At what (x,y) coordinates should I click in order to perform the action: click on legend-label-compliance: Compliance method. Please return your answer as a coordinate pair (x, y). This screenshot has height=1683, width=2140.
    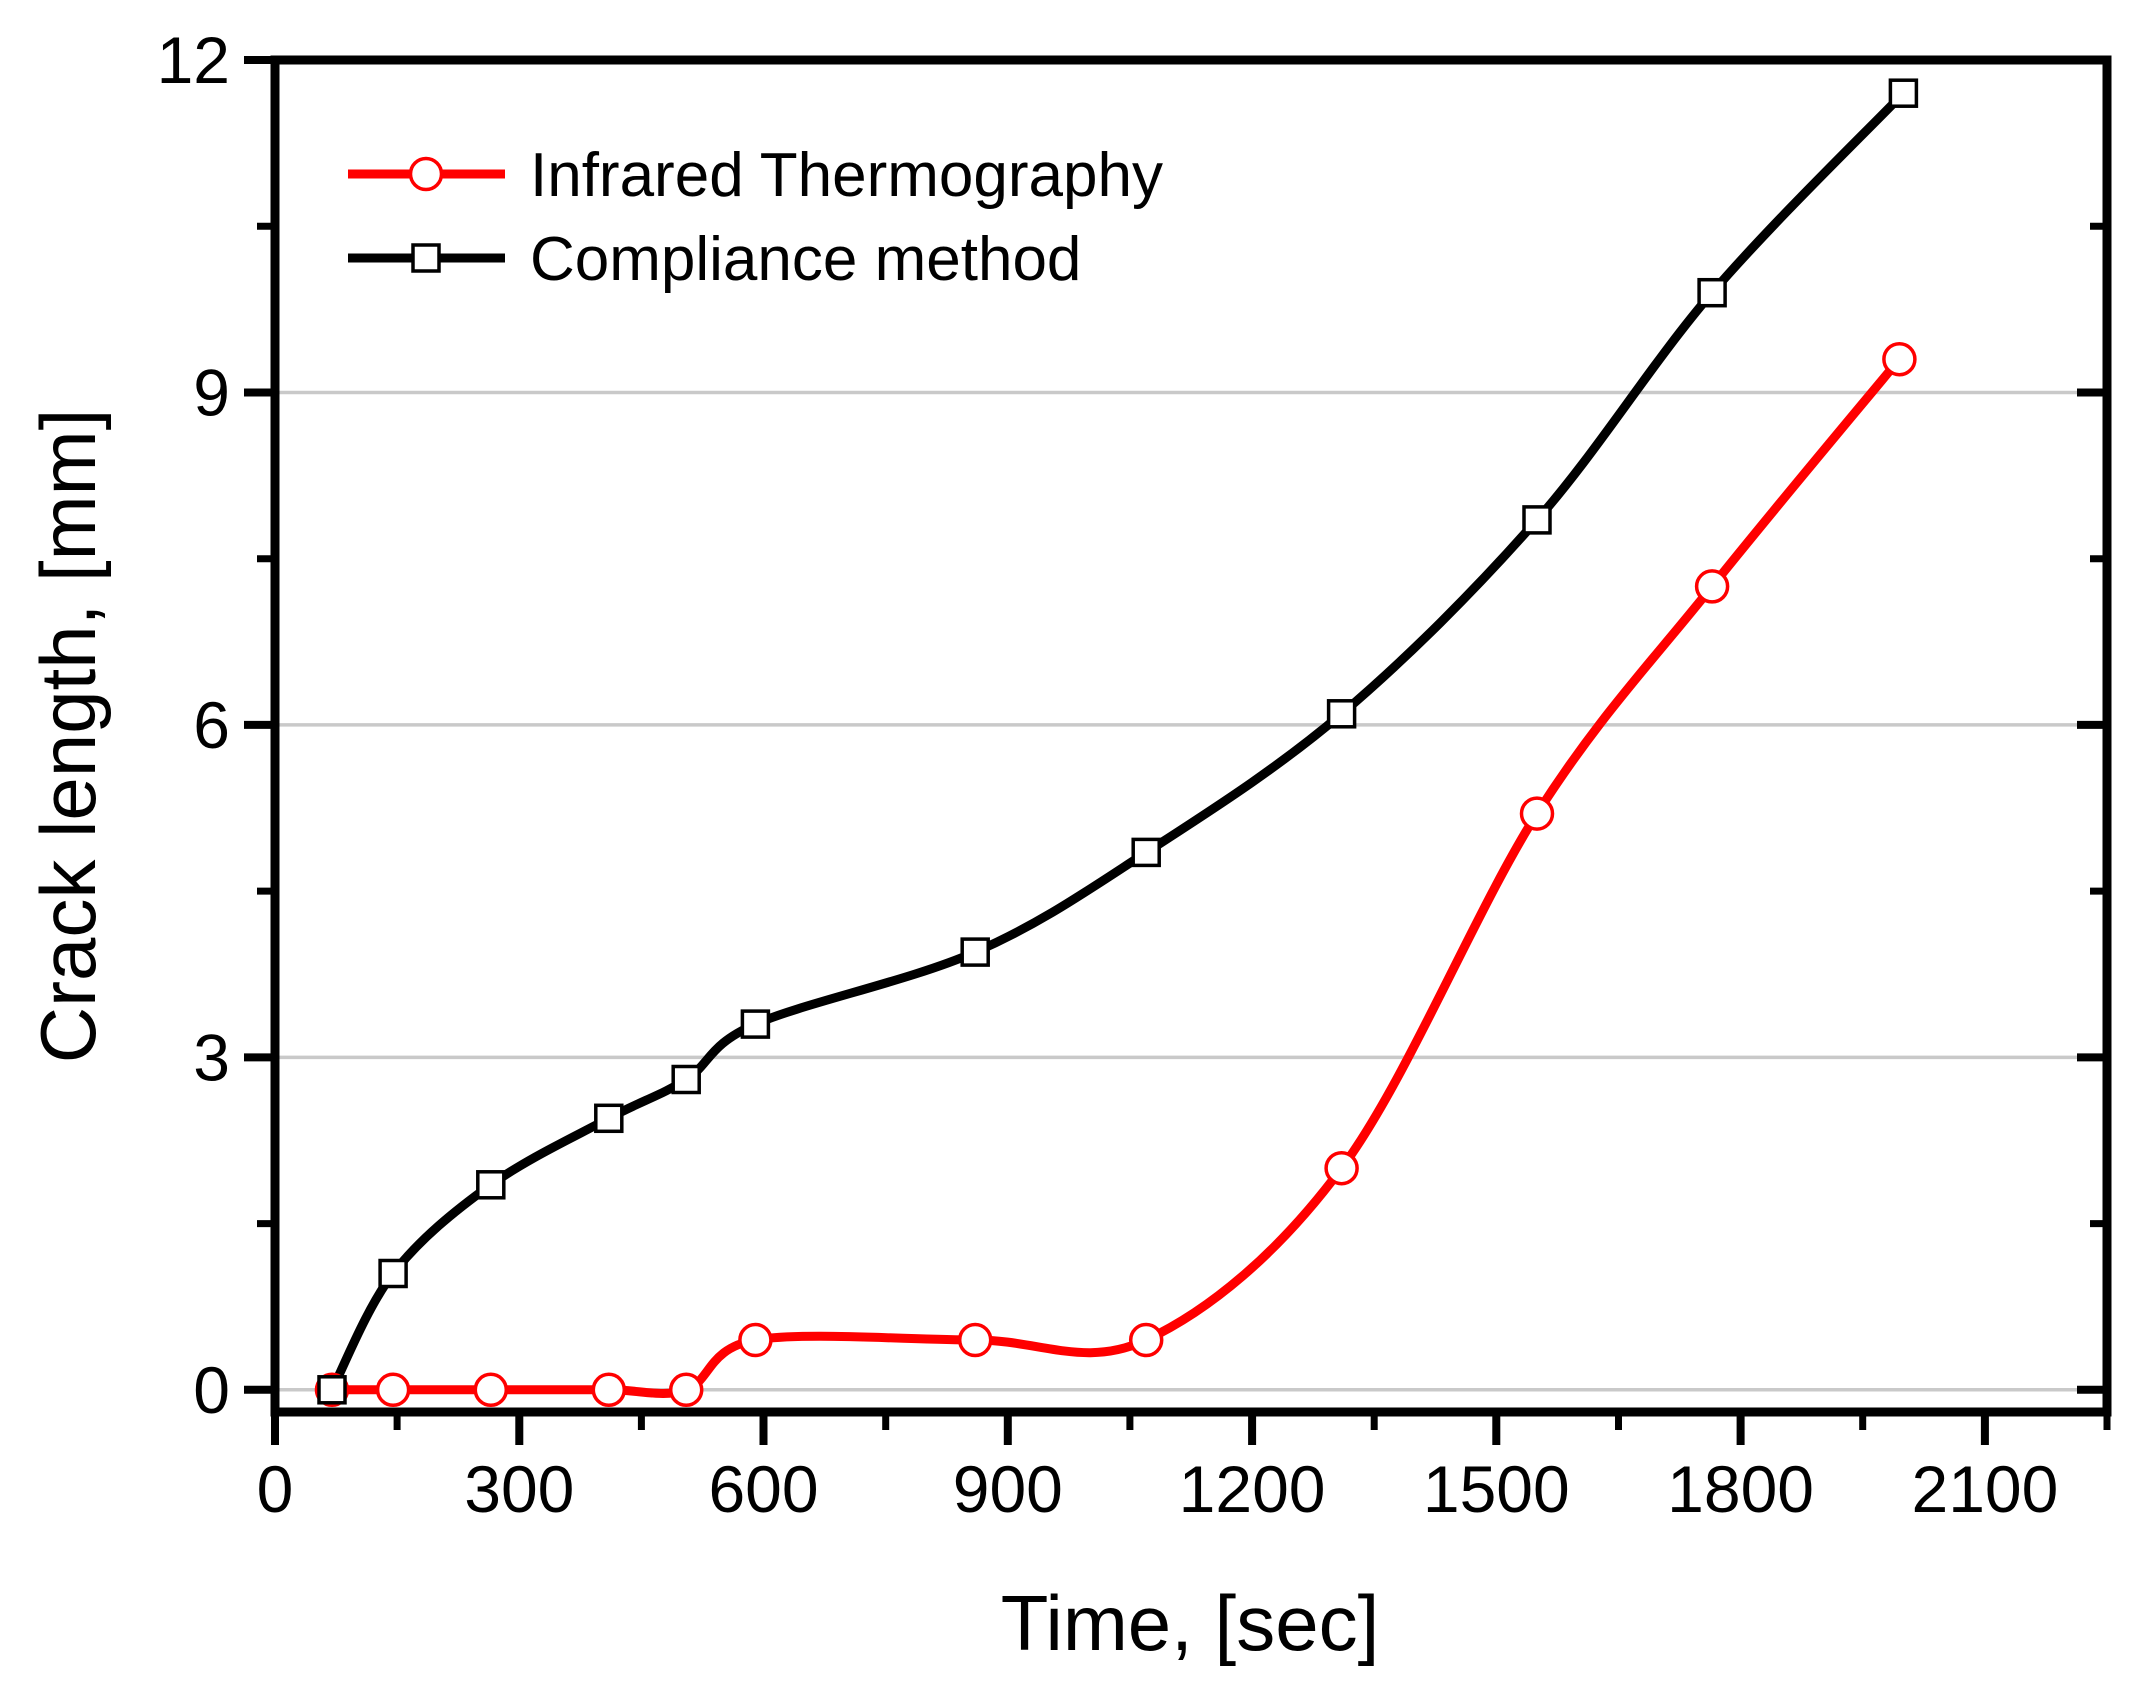
    Looking at the image, I should click on (805, 259).